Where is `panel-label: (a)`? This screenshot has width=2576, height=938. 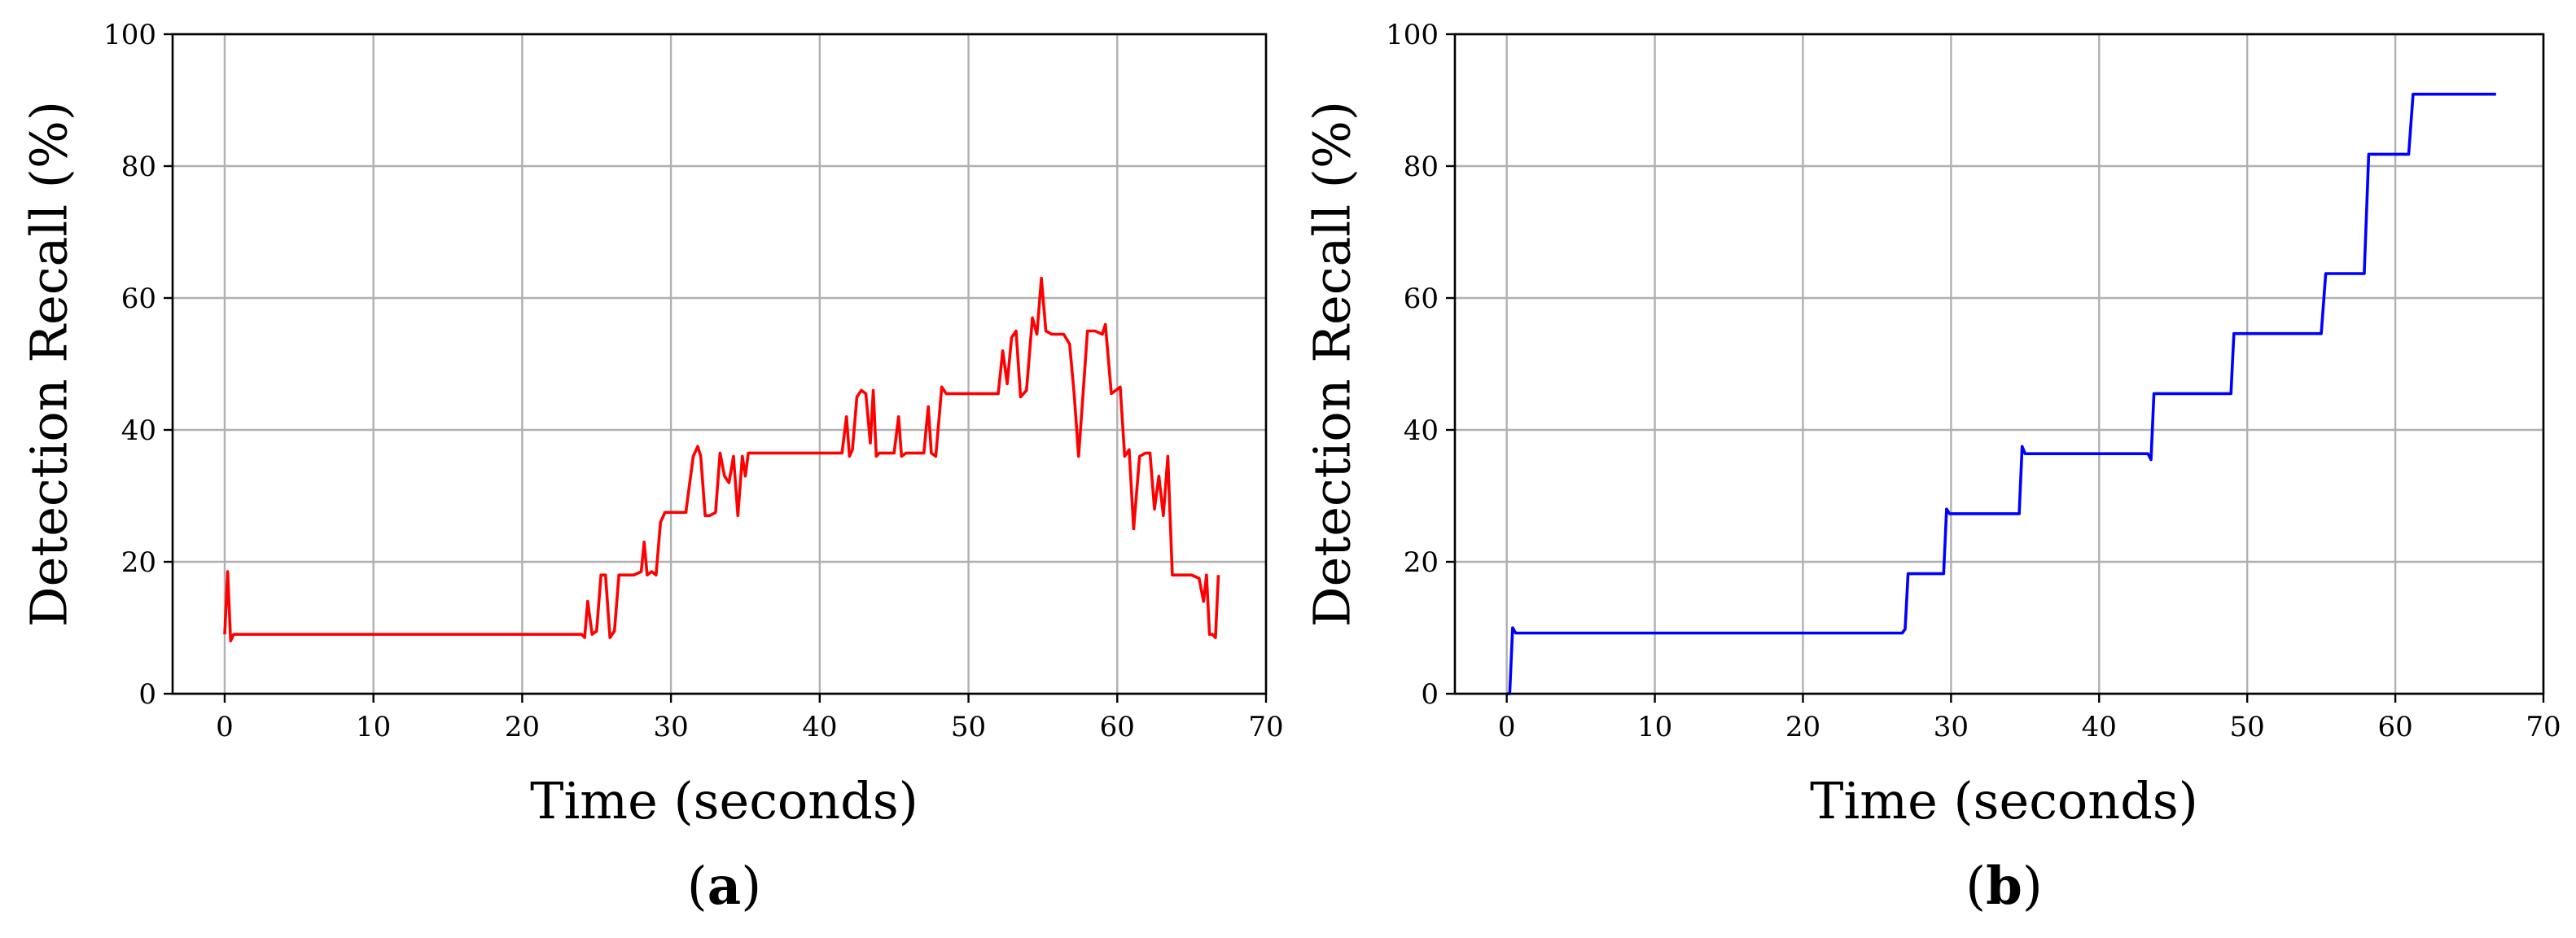 panel-label: (a) is located at coordinates (724, 887).